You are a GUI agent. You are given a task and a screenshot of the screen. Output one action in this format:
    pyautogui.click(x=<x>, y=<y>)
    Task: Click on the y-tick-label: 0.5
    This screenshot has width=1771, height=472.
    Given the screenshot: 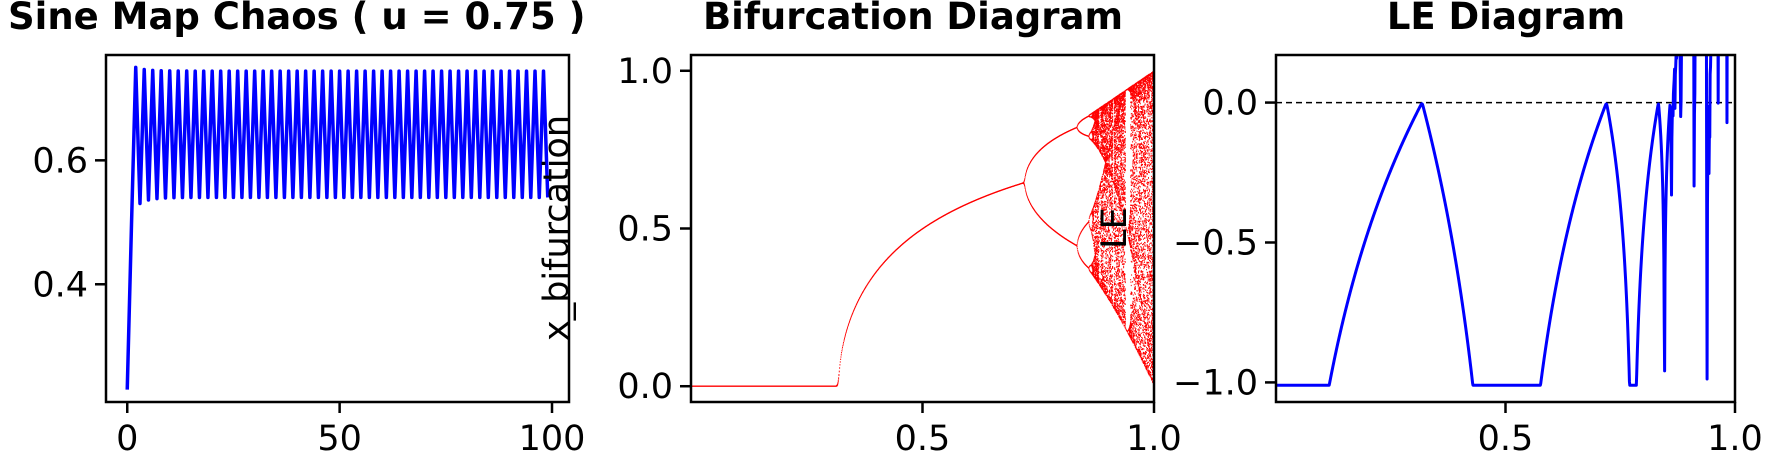 What is the action you would take?
    pyautogui.click(x=645, y=230)
    